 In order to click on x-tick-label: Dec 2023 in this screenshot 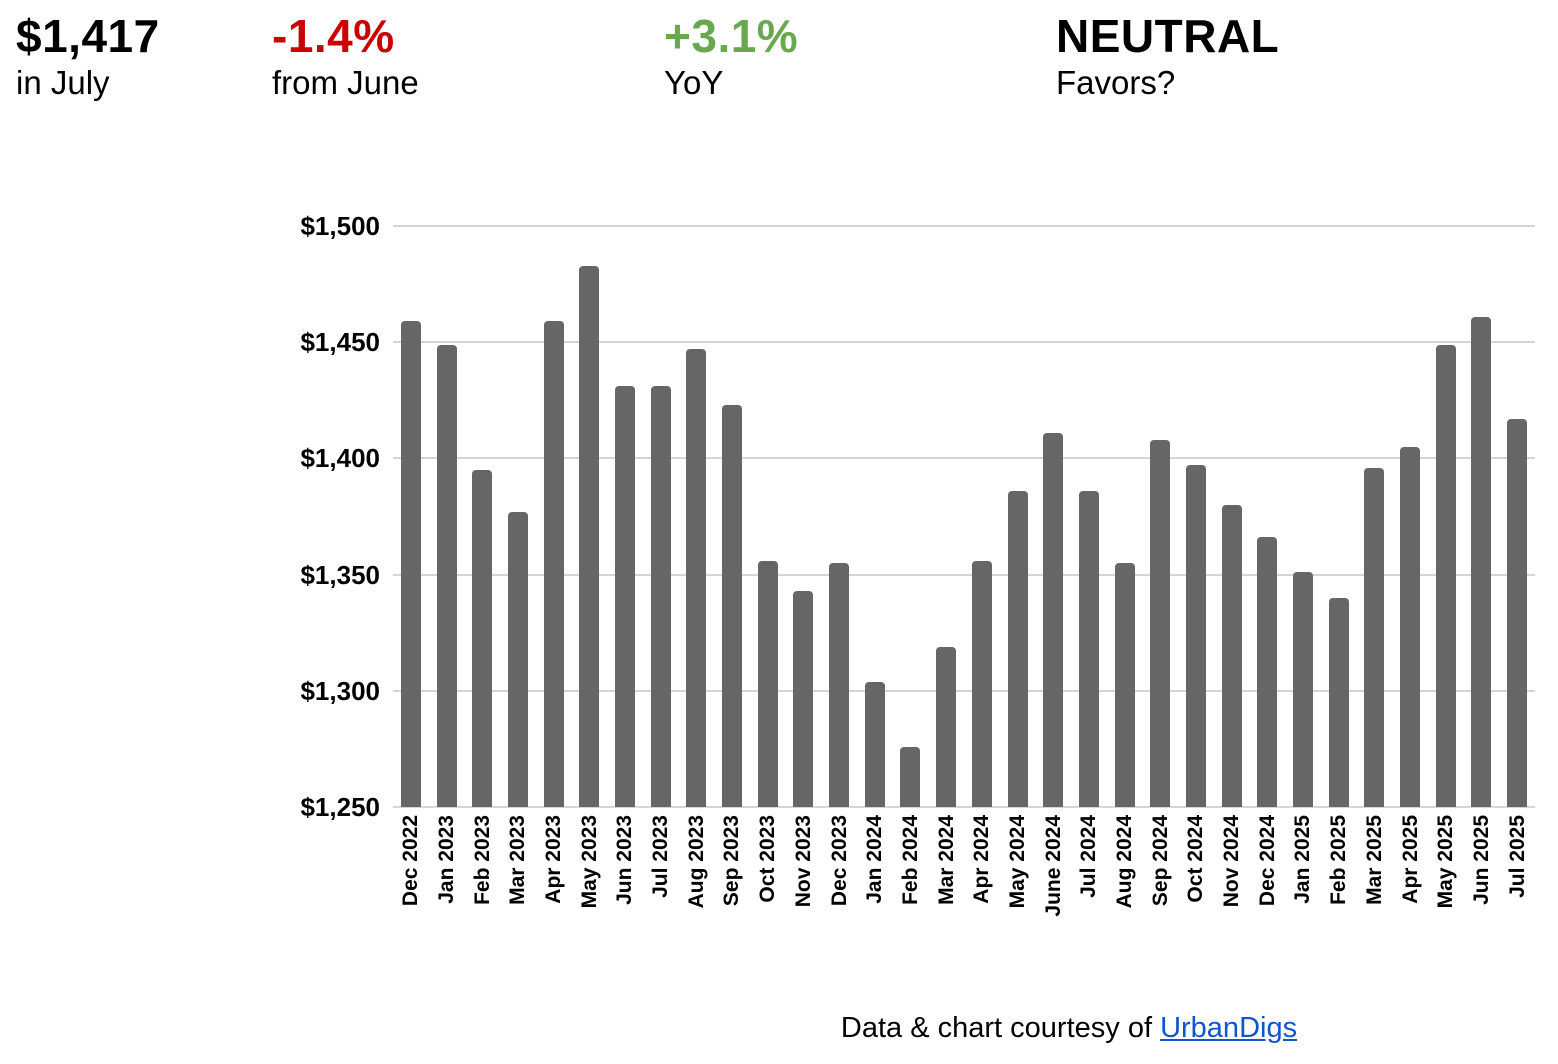, I will do `click(839, 861)`.